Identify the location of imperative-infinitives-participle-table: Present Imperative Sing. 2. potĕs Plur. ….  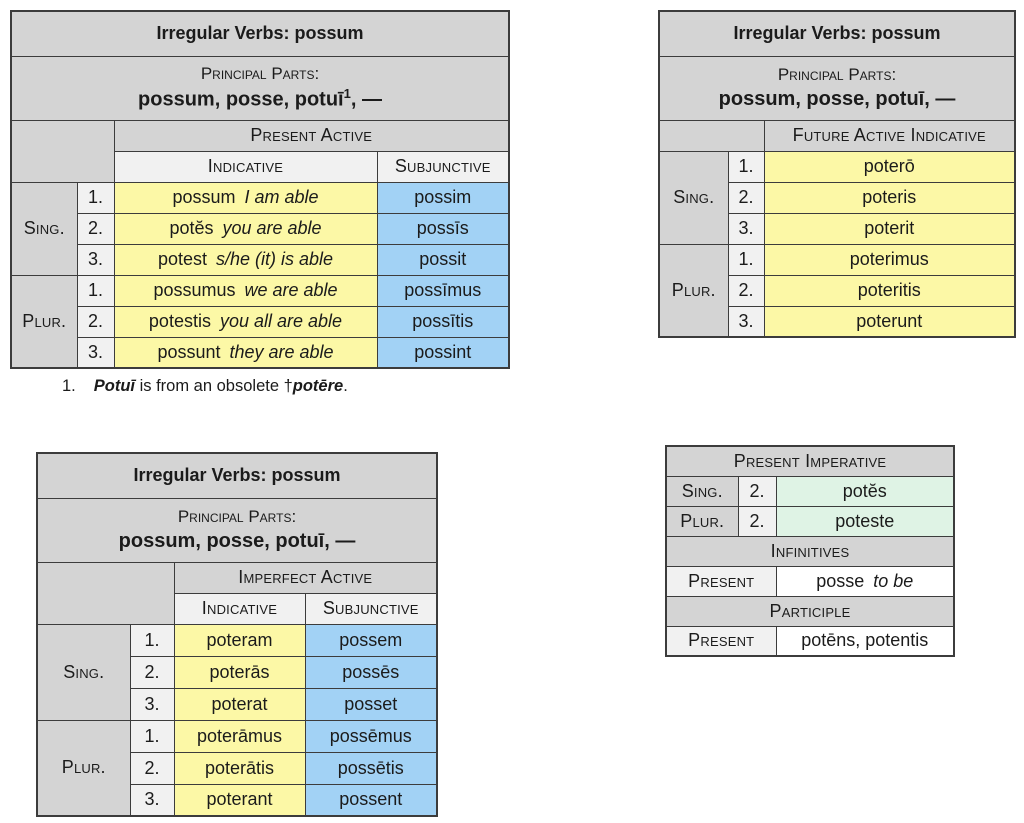
(810, 551).